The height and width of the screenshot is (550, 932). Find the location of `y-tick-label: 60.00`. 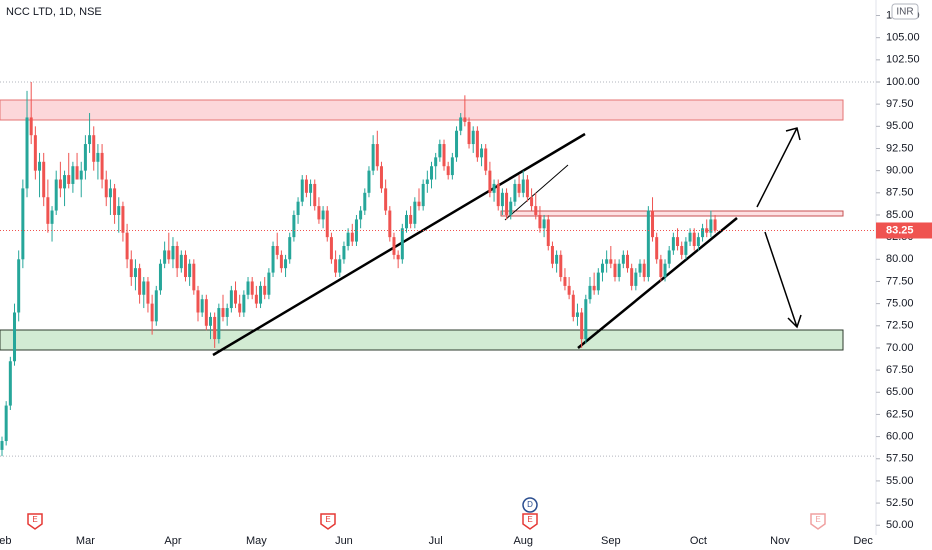

y-tick-label: 60.00 is located at coordinates (900, 437).